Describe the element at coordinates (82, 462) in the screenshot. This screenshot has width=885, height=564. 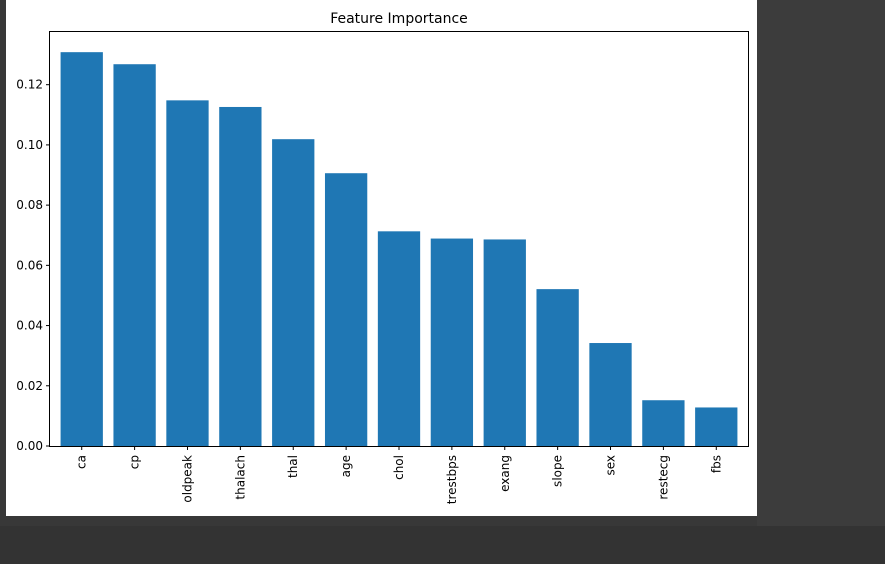
I see `x-tick-label-ca: ca` at that location.